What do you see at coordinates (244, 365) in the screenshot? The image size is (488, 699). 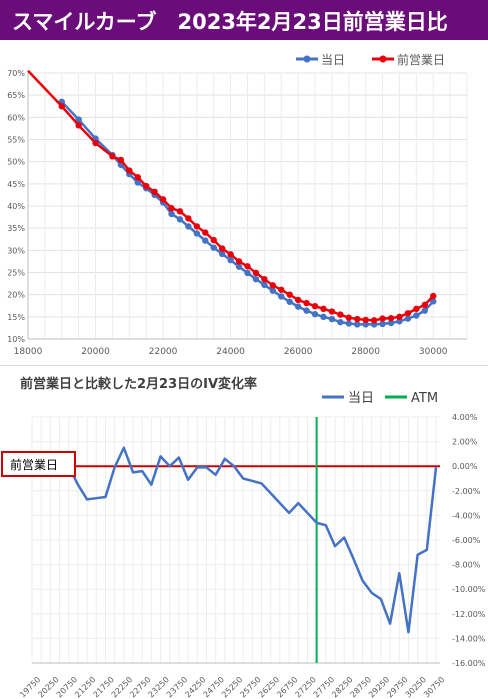 I see `chart-divider` at bounding box center [244, 365].